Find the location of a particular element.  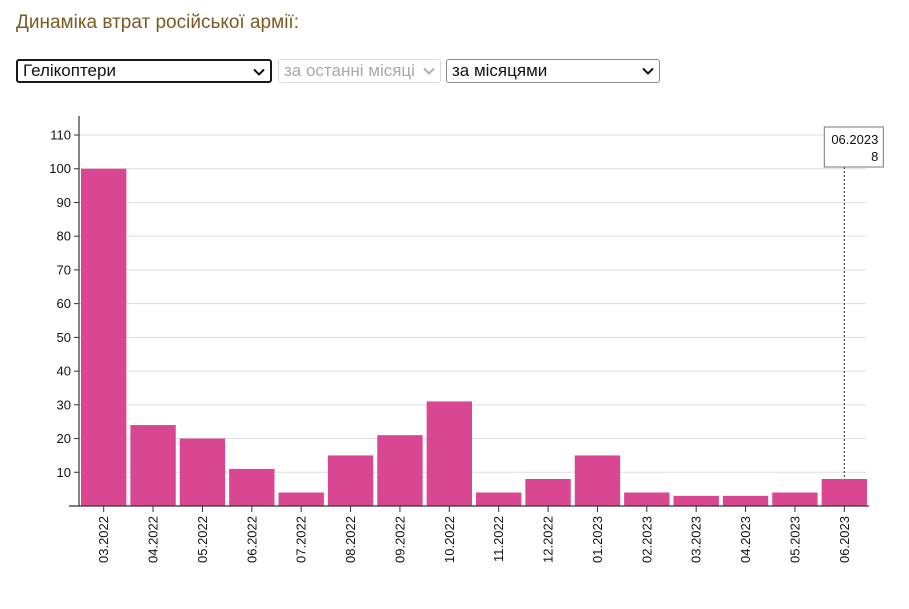

category-select: Гелікоптери is located at coordinates (144, 71).